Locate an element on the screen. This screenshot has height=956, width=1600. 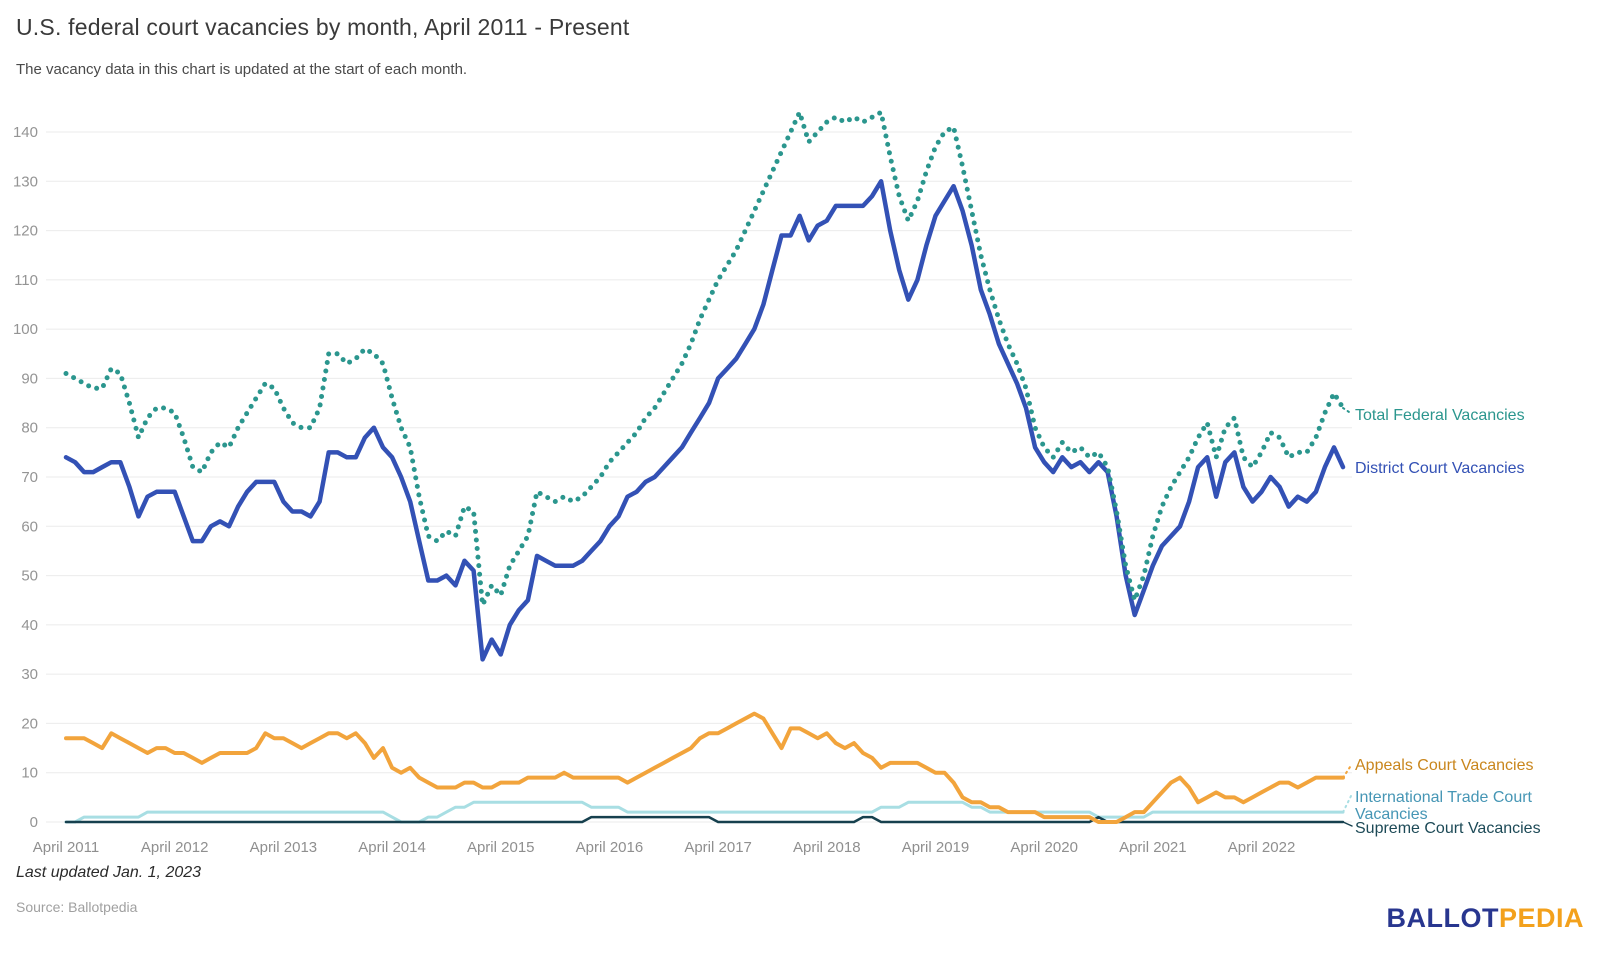
y-tick-label-10: 10 is located at coordinates (29, 773).